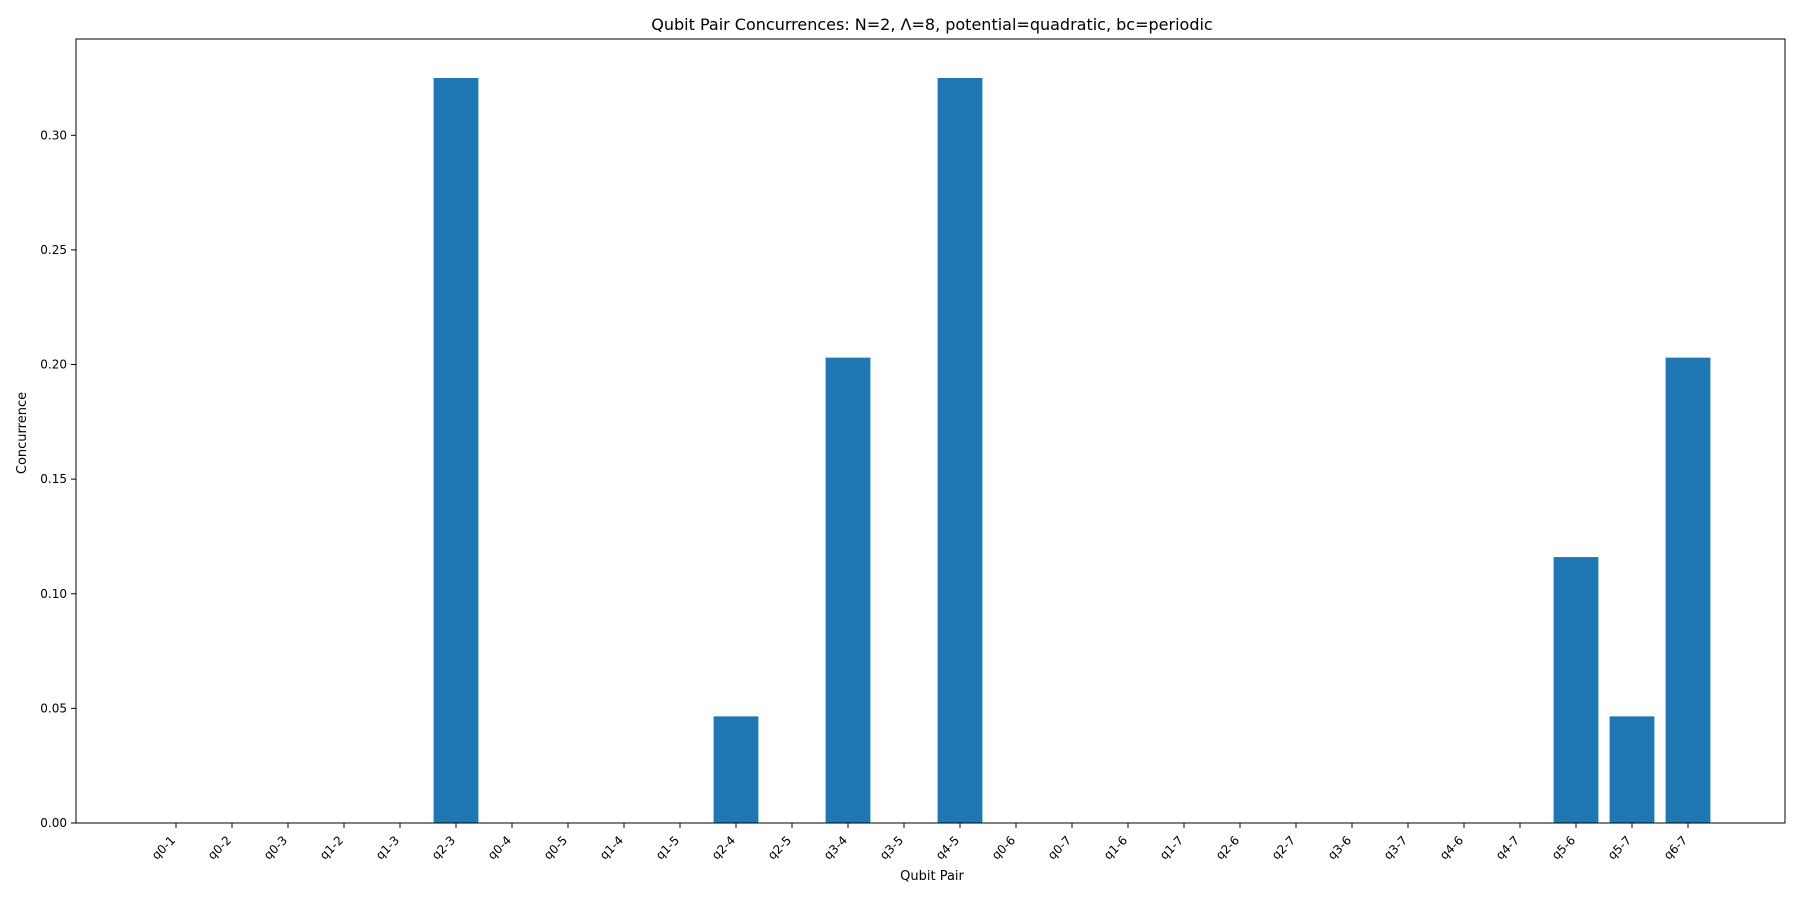 This screenshot has height=900, width=1800. What do you see at coordinates (53, 250) in the screenshot?
I see `y-tick-label: 0.25` at bounding box center [53, 250].